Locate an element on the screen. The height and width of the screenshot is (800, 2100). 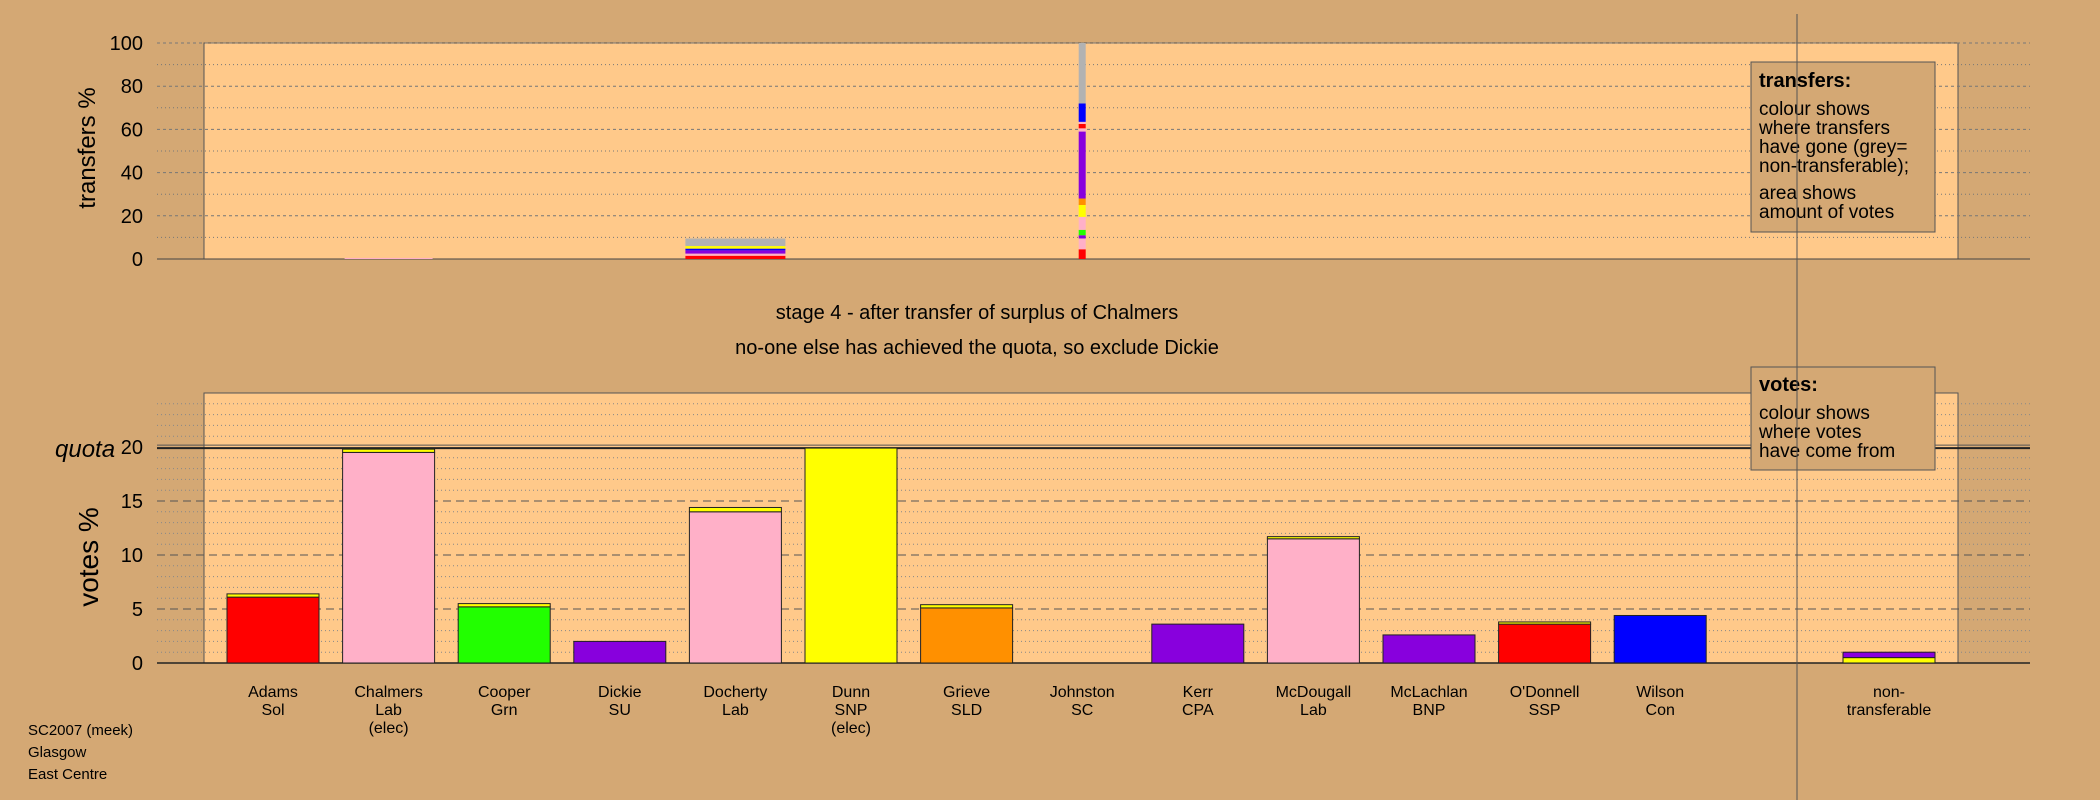
candidate-label: Grieve is located at coordinates (966, 692).